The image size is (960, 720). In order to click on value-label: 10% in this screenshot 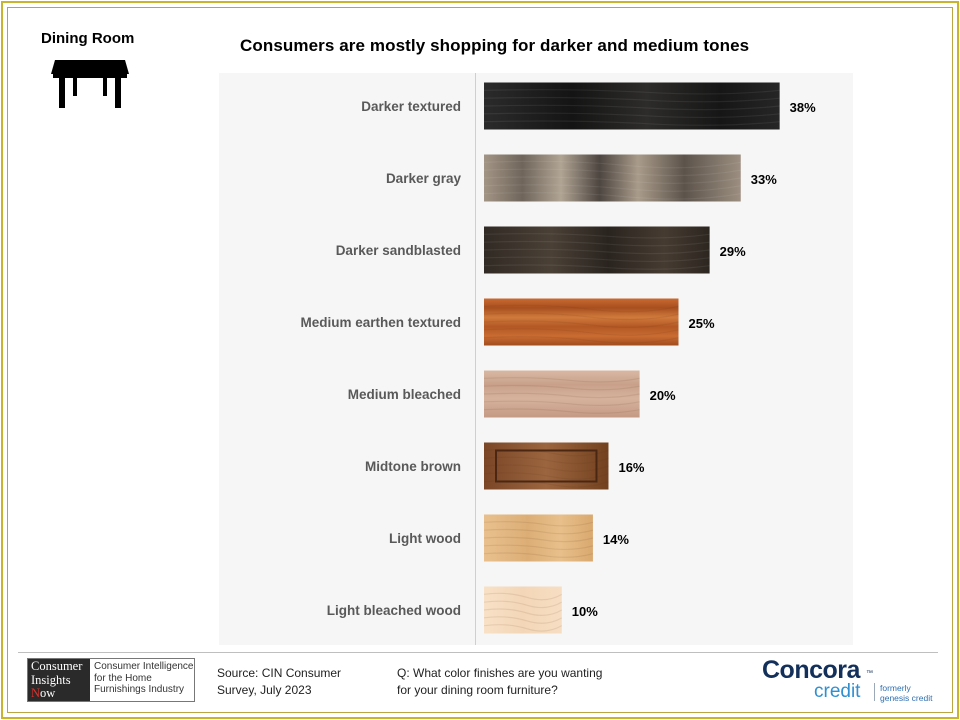, I will do `click(585, 611)`.